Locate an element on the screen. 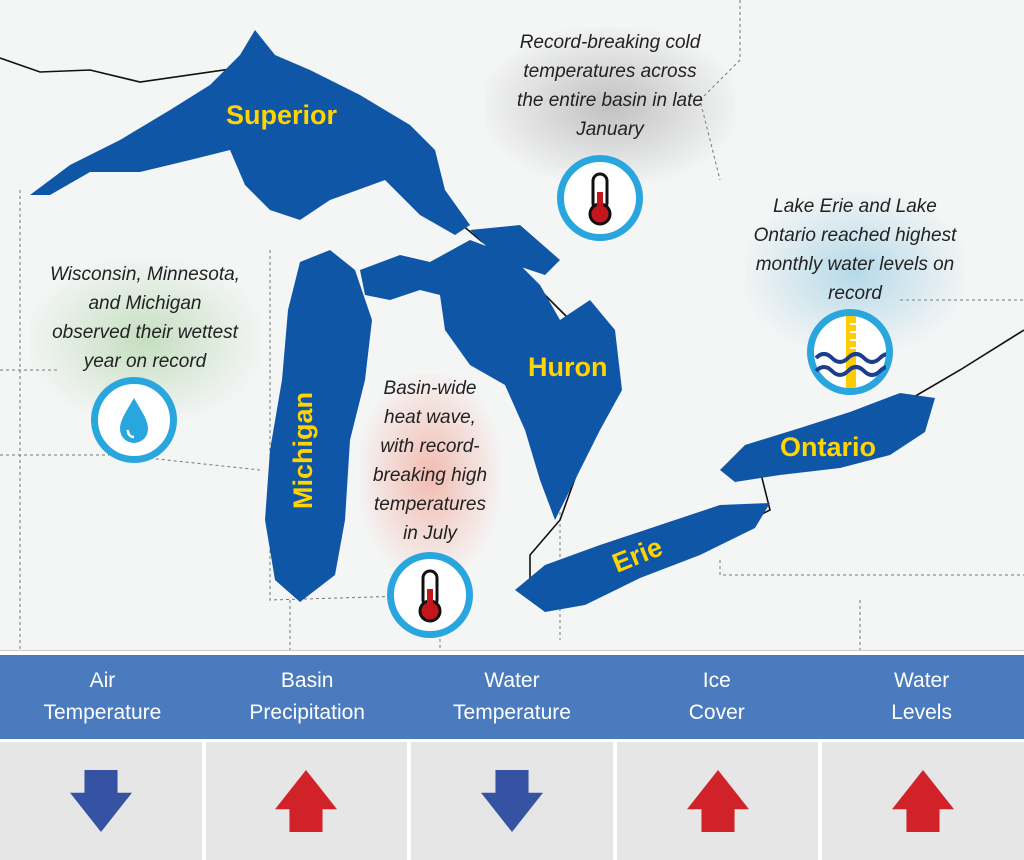  lake-superior is located at coordinates (250, 132).